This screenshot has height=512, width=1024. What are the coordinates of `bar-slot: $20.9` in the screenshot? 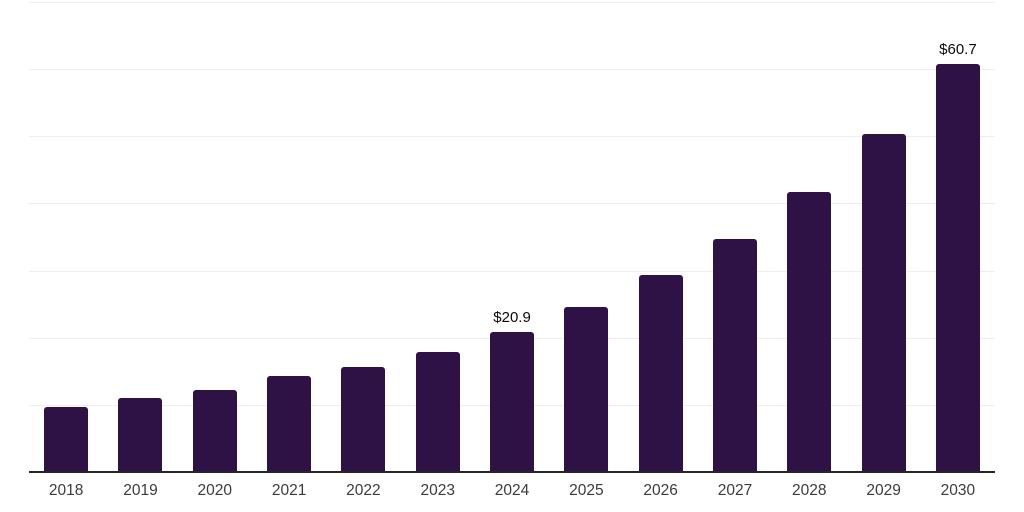 It's located at (512, 237).